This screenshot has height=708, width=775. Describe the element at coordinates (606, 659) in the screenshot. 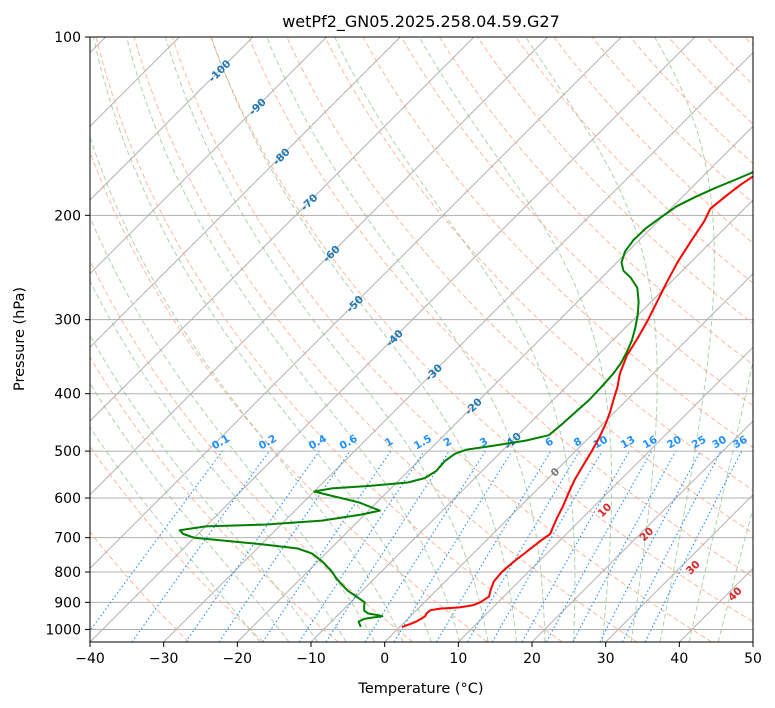

I see `x-tick-label: 30` at that location.